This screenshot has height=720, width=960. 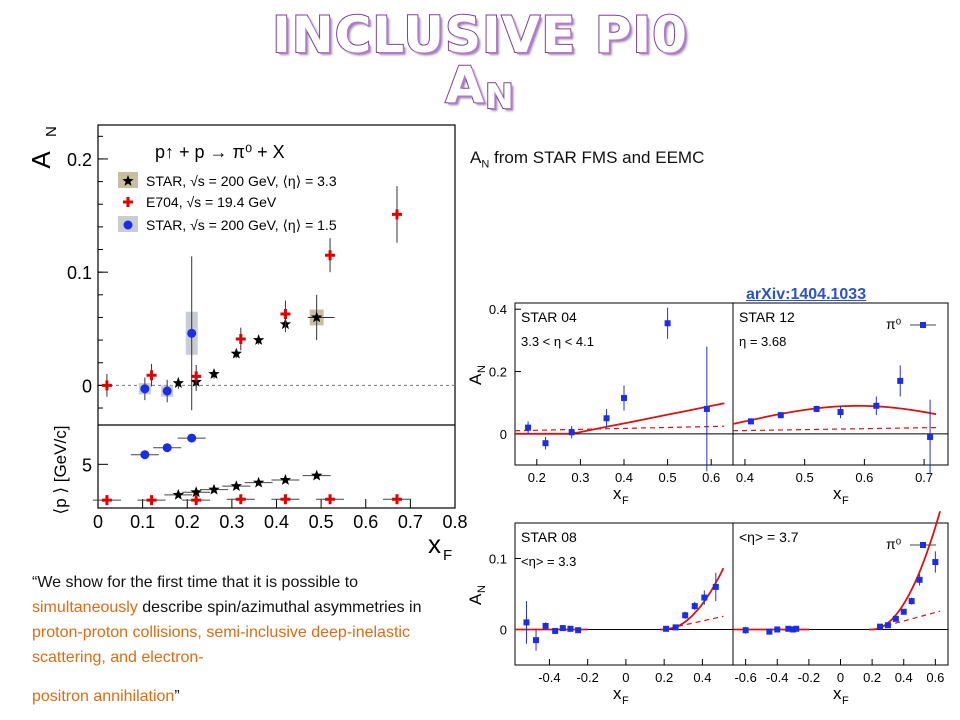 I want to click on left-ylabel-sub: N, so click(x=51, y=131).